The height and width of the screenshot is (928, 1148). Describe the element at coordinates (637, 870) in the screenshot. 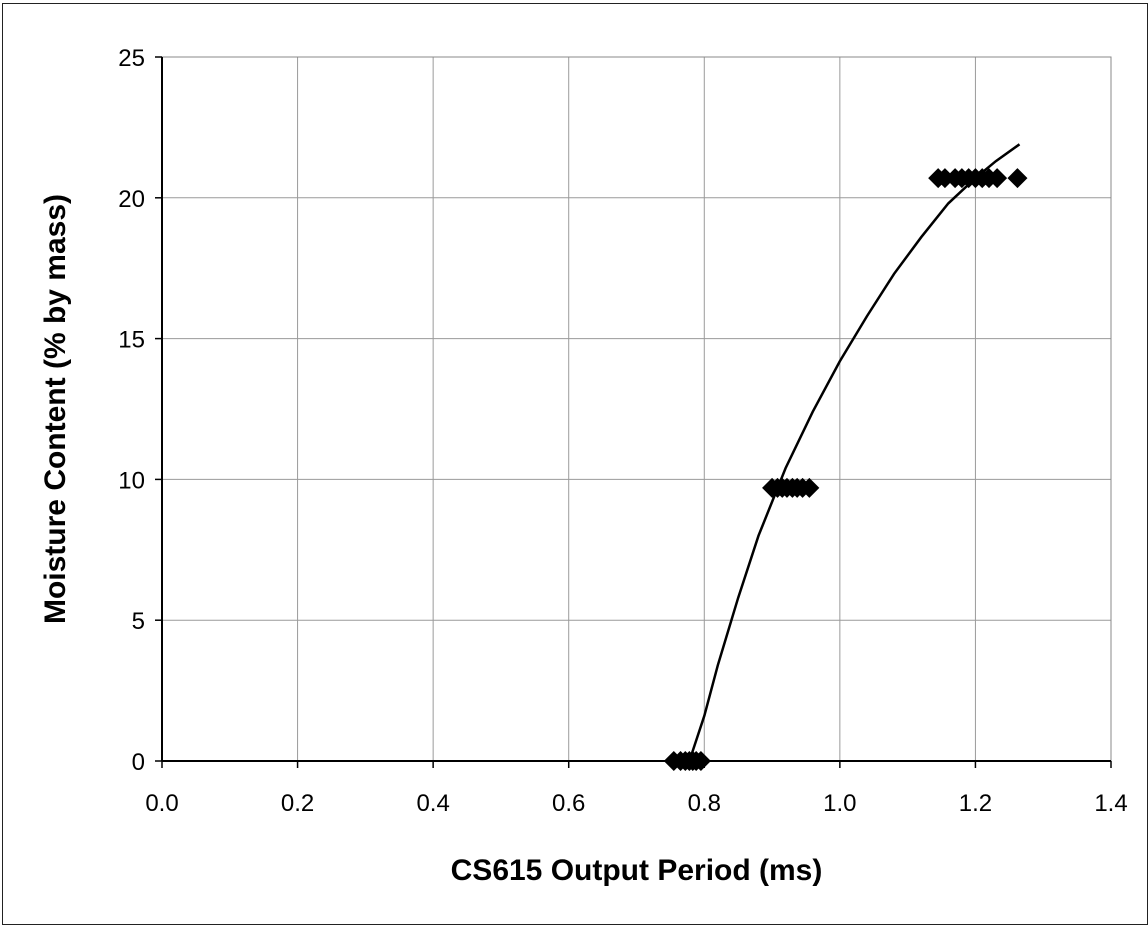

I see `x-axis-title: CS615 Output Period (ms)` at that location.